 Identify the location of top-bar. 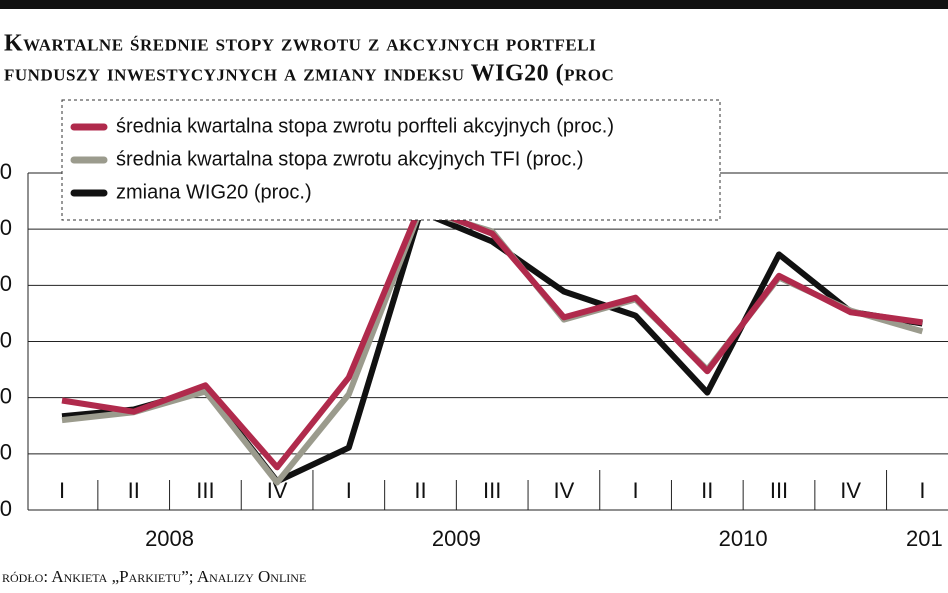
(474, 4).